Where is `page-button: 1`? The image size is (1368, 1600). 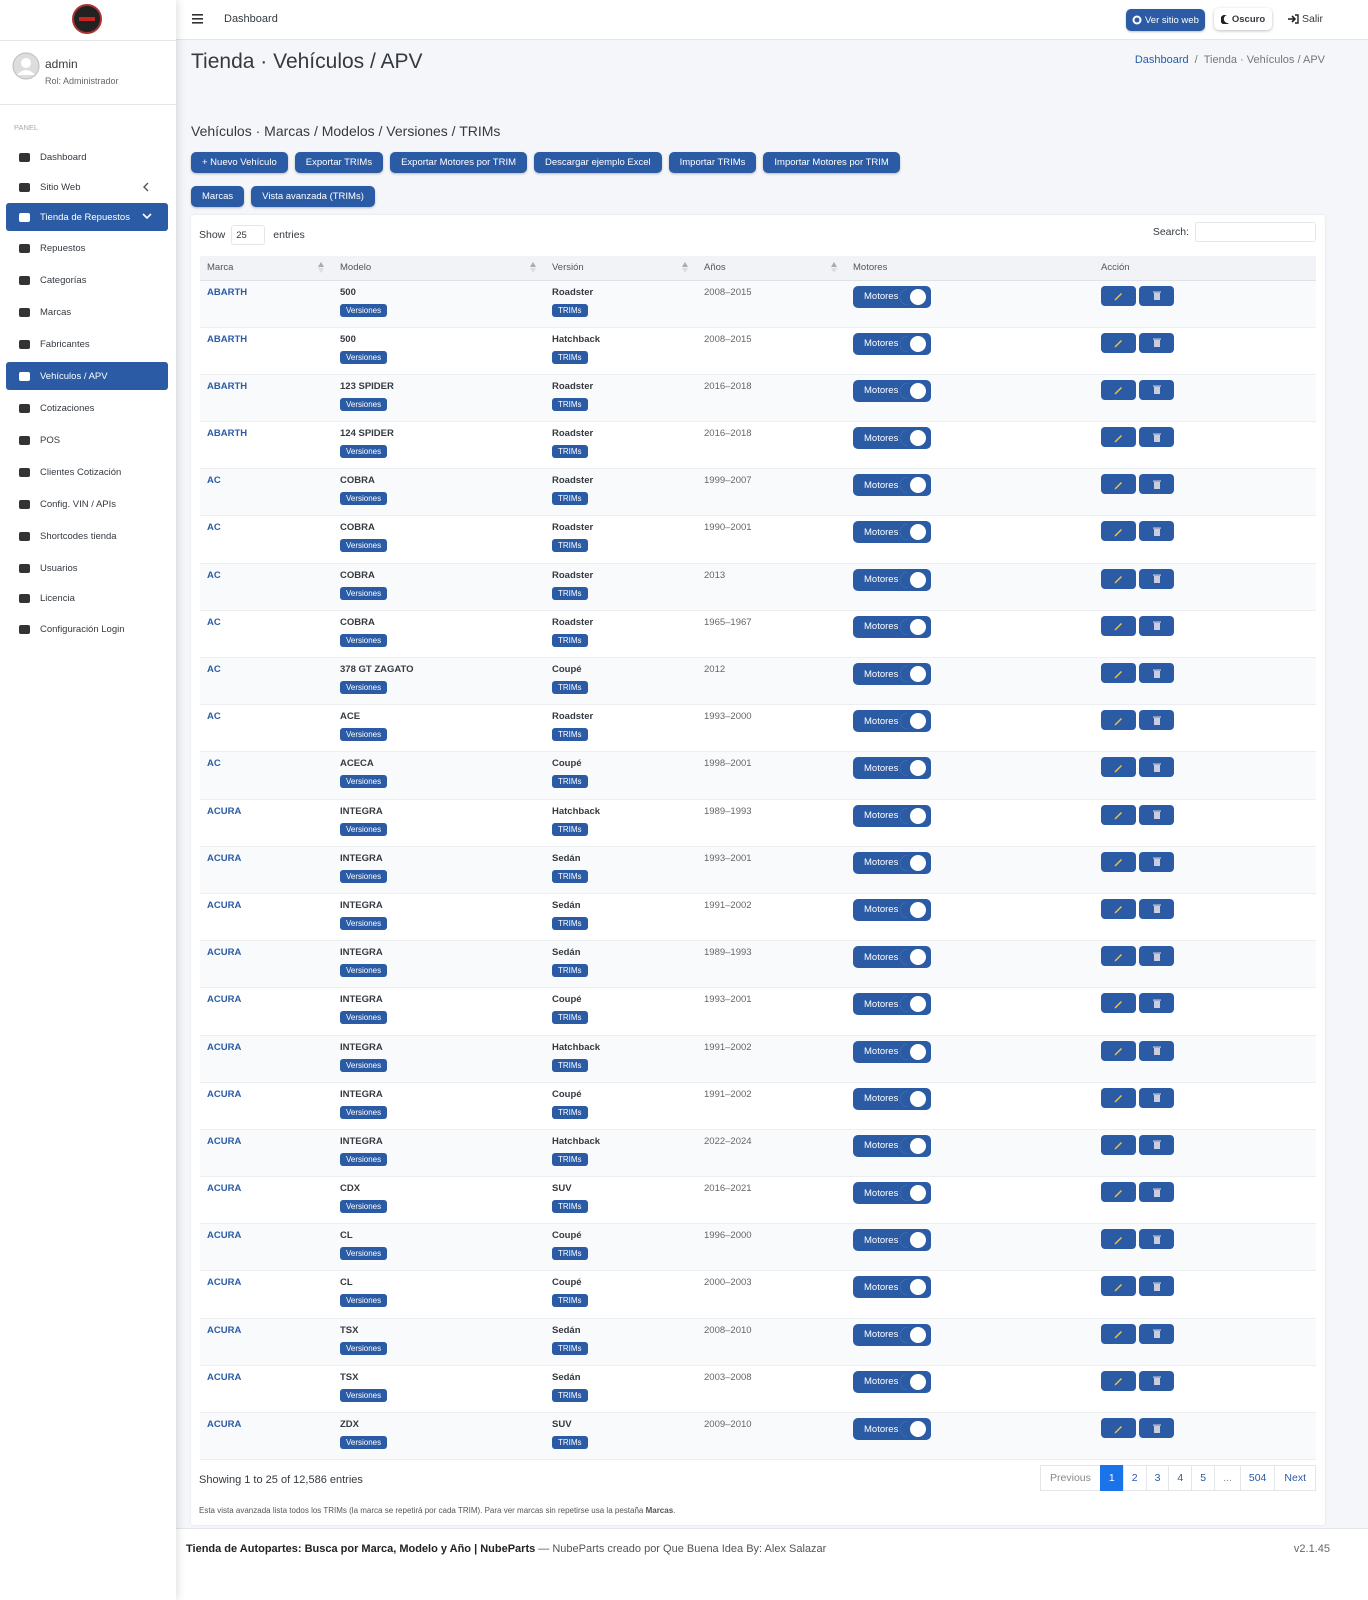
page-button: 1 is located at coordinates (1111, 1478).